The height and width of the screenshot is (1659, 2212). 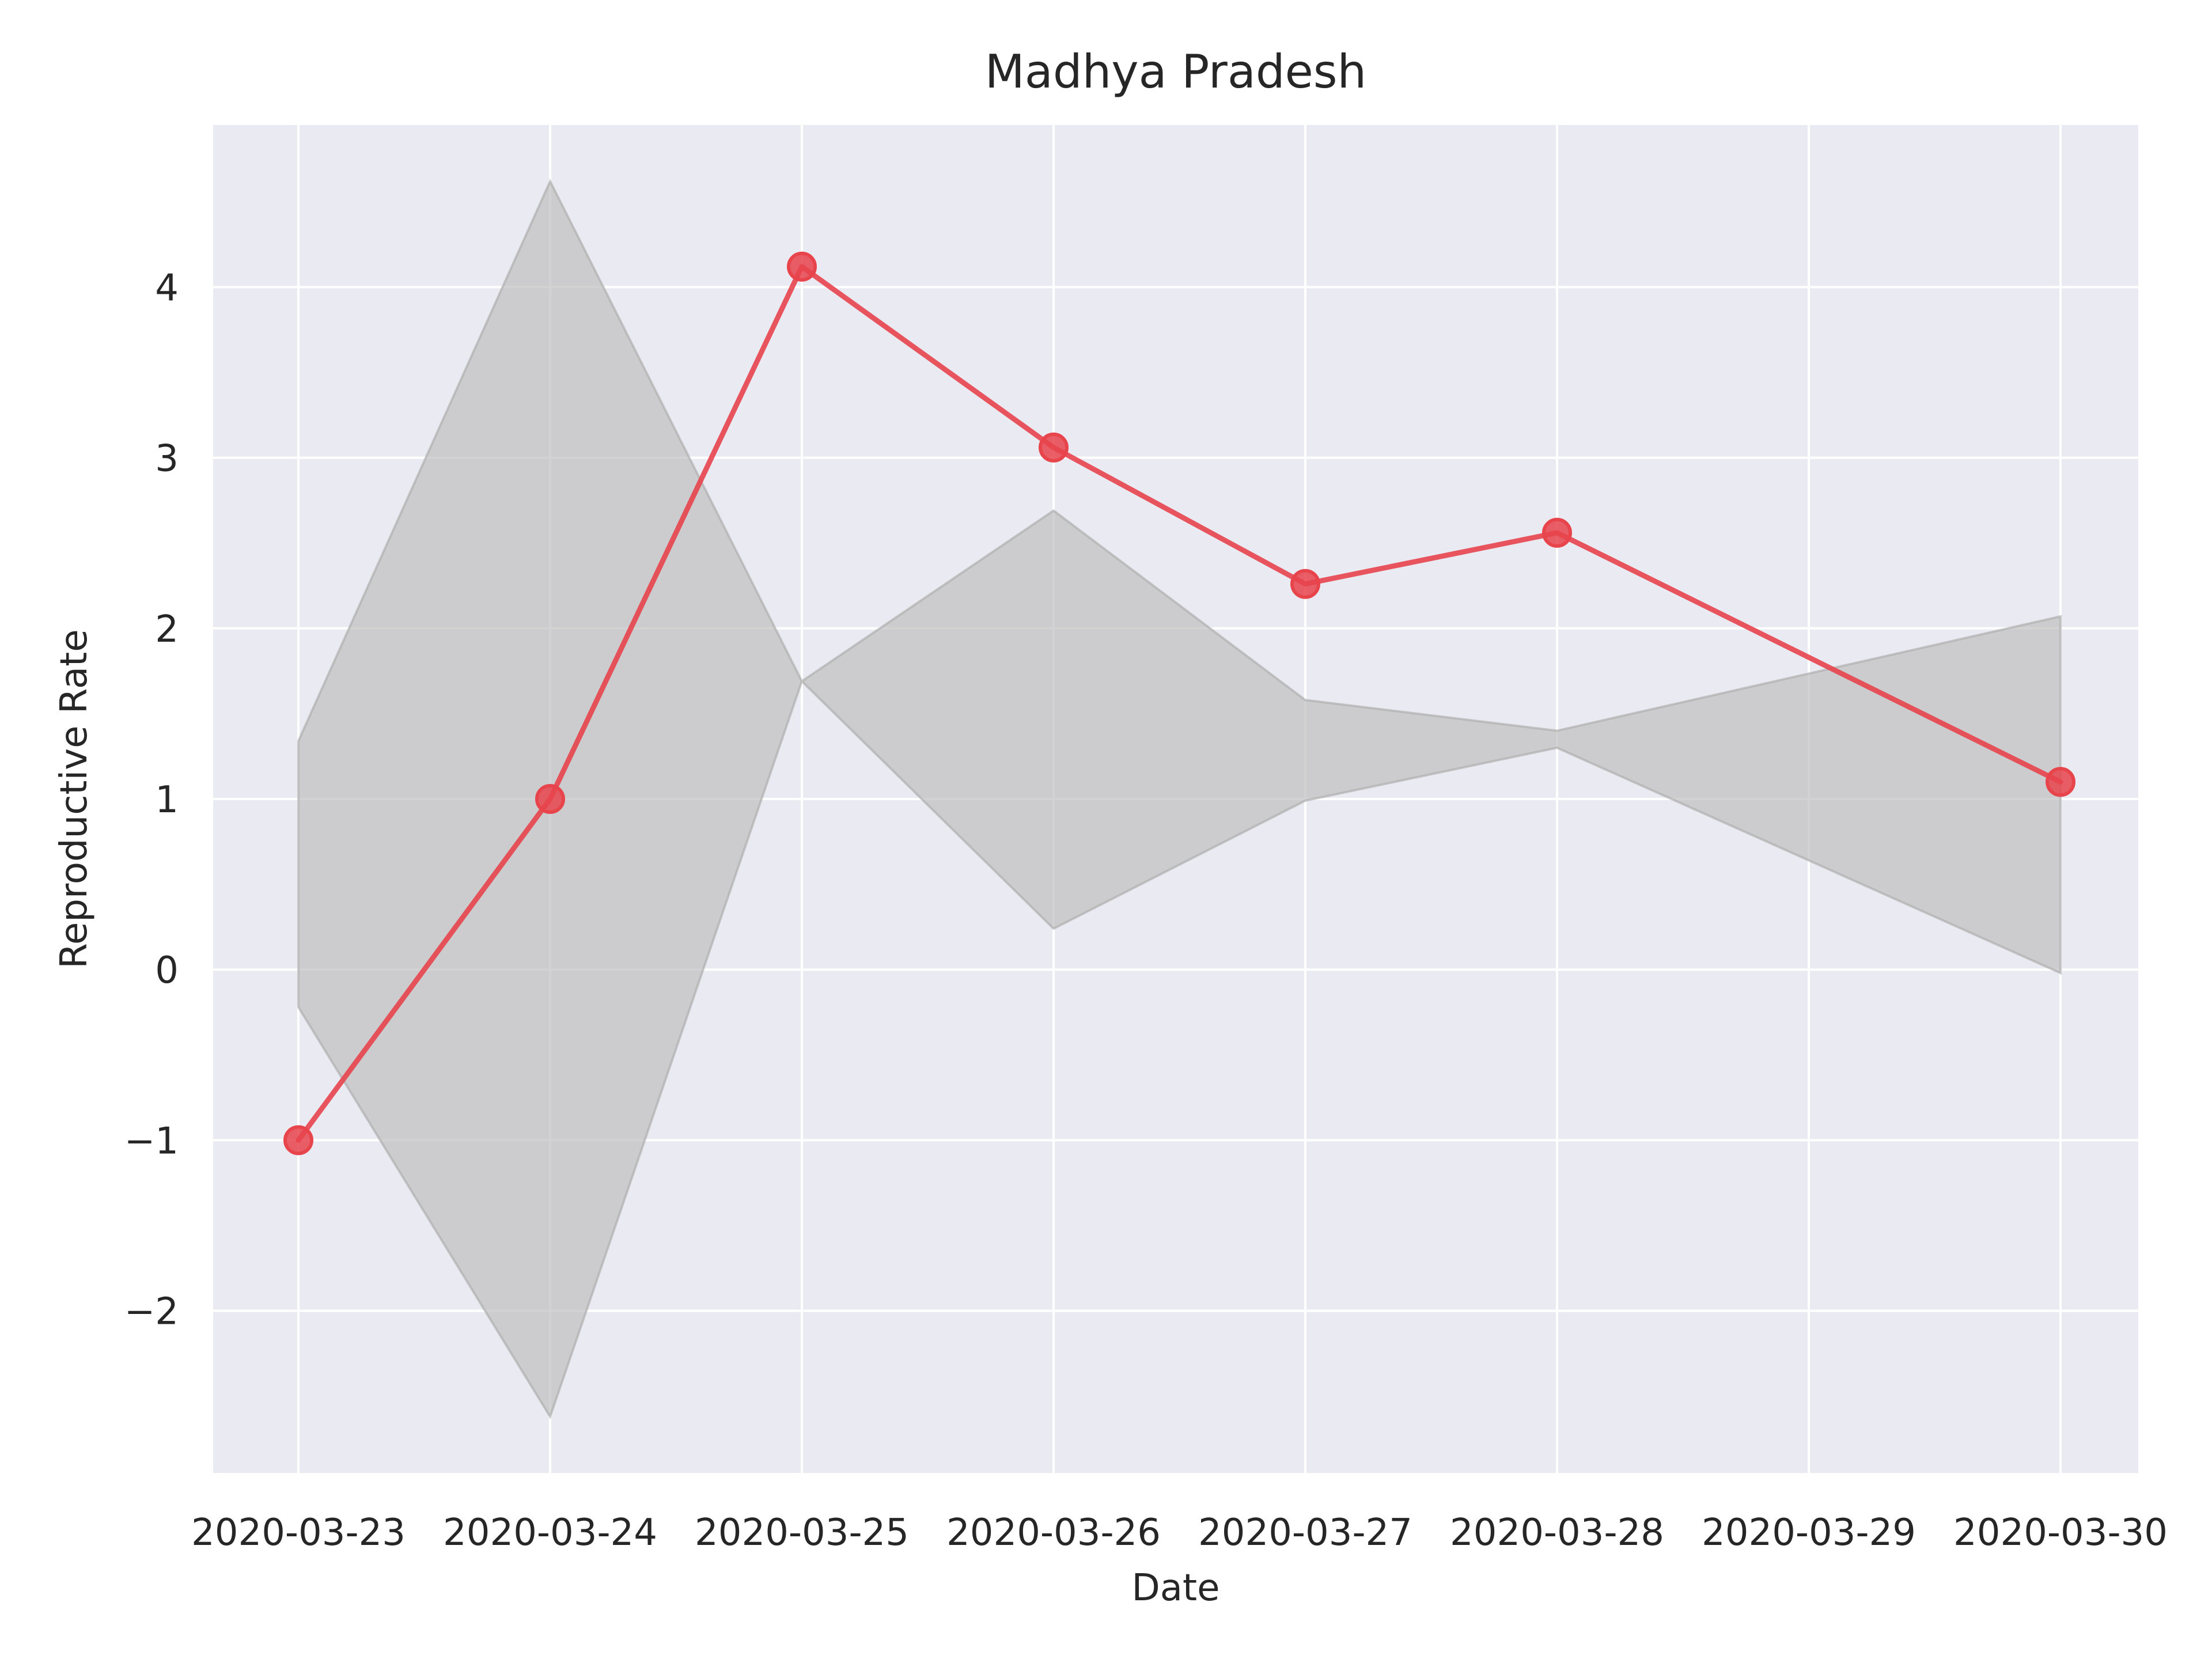 What do you see at coordinates (550, 1533) in the screenshot?
I see `x-tick-label: 2020-03-24` at bounding box center [550, 1533].